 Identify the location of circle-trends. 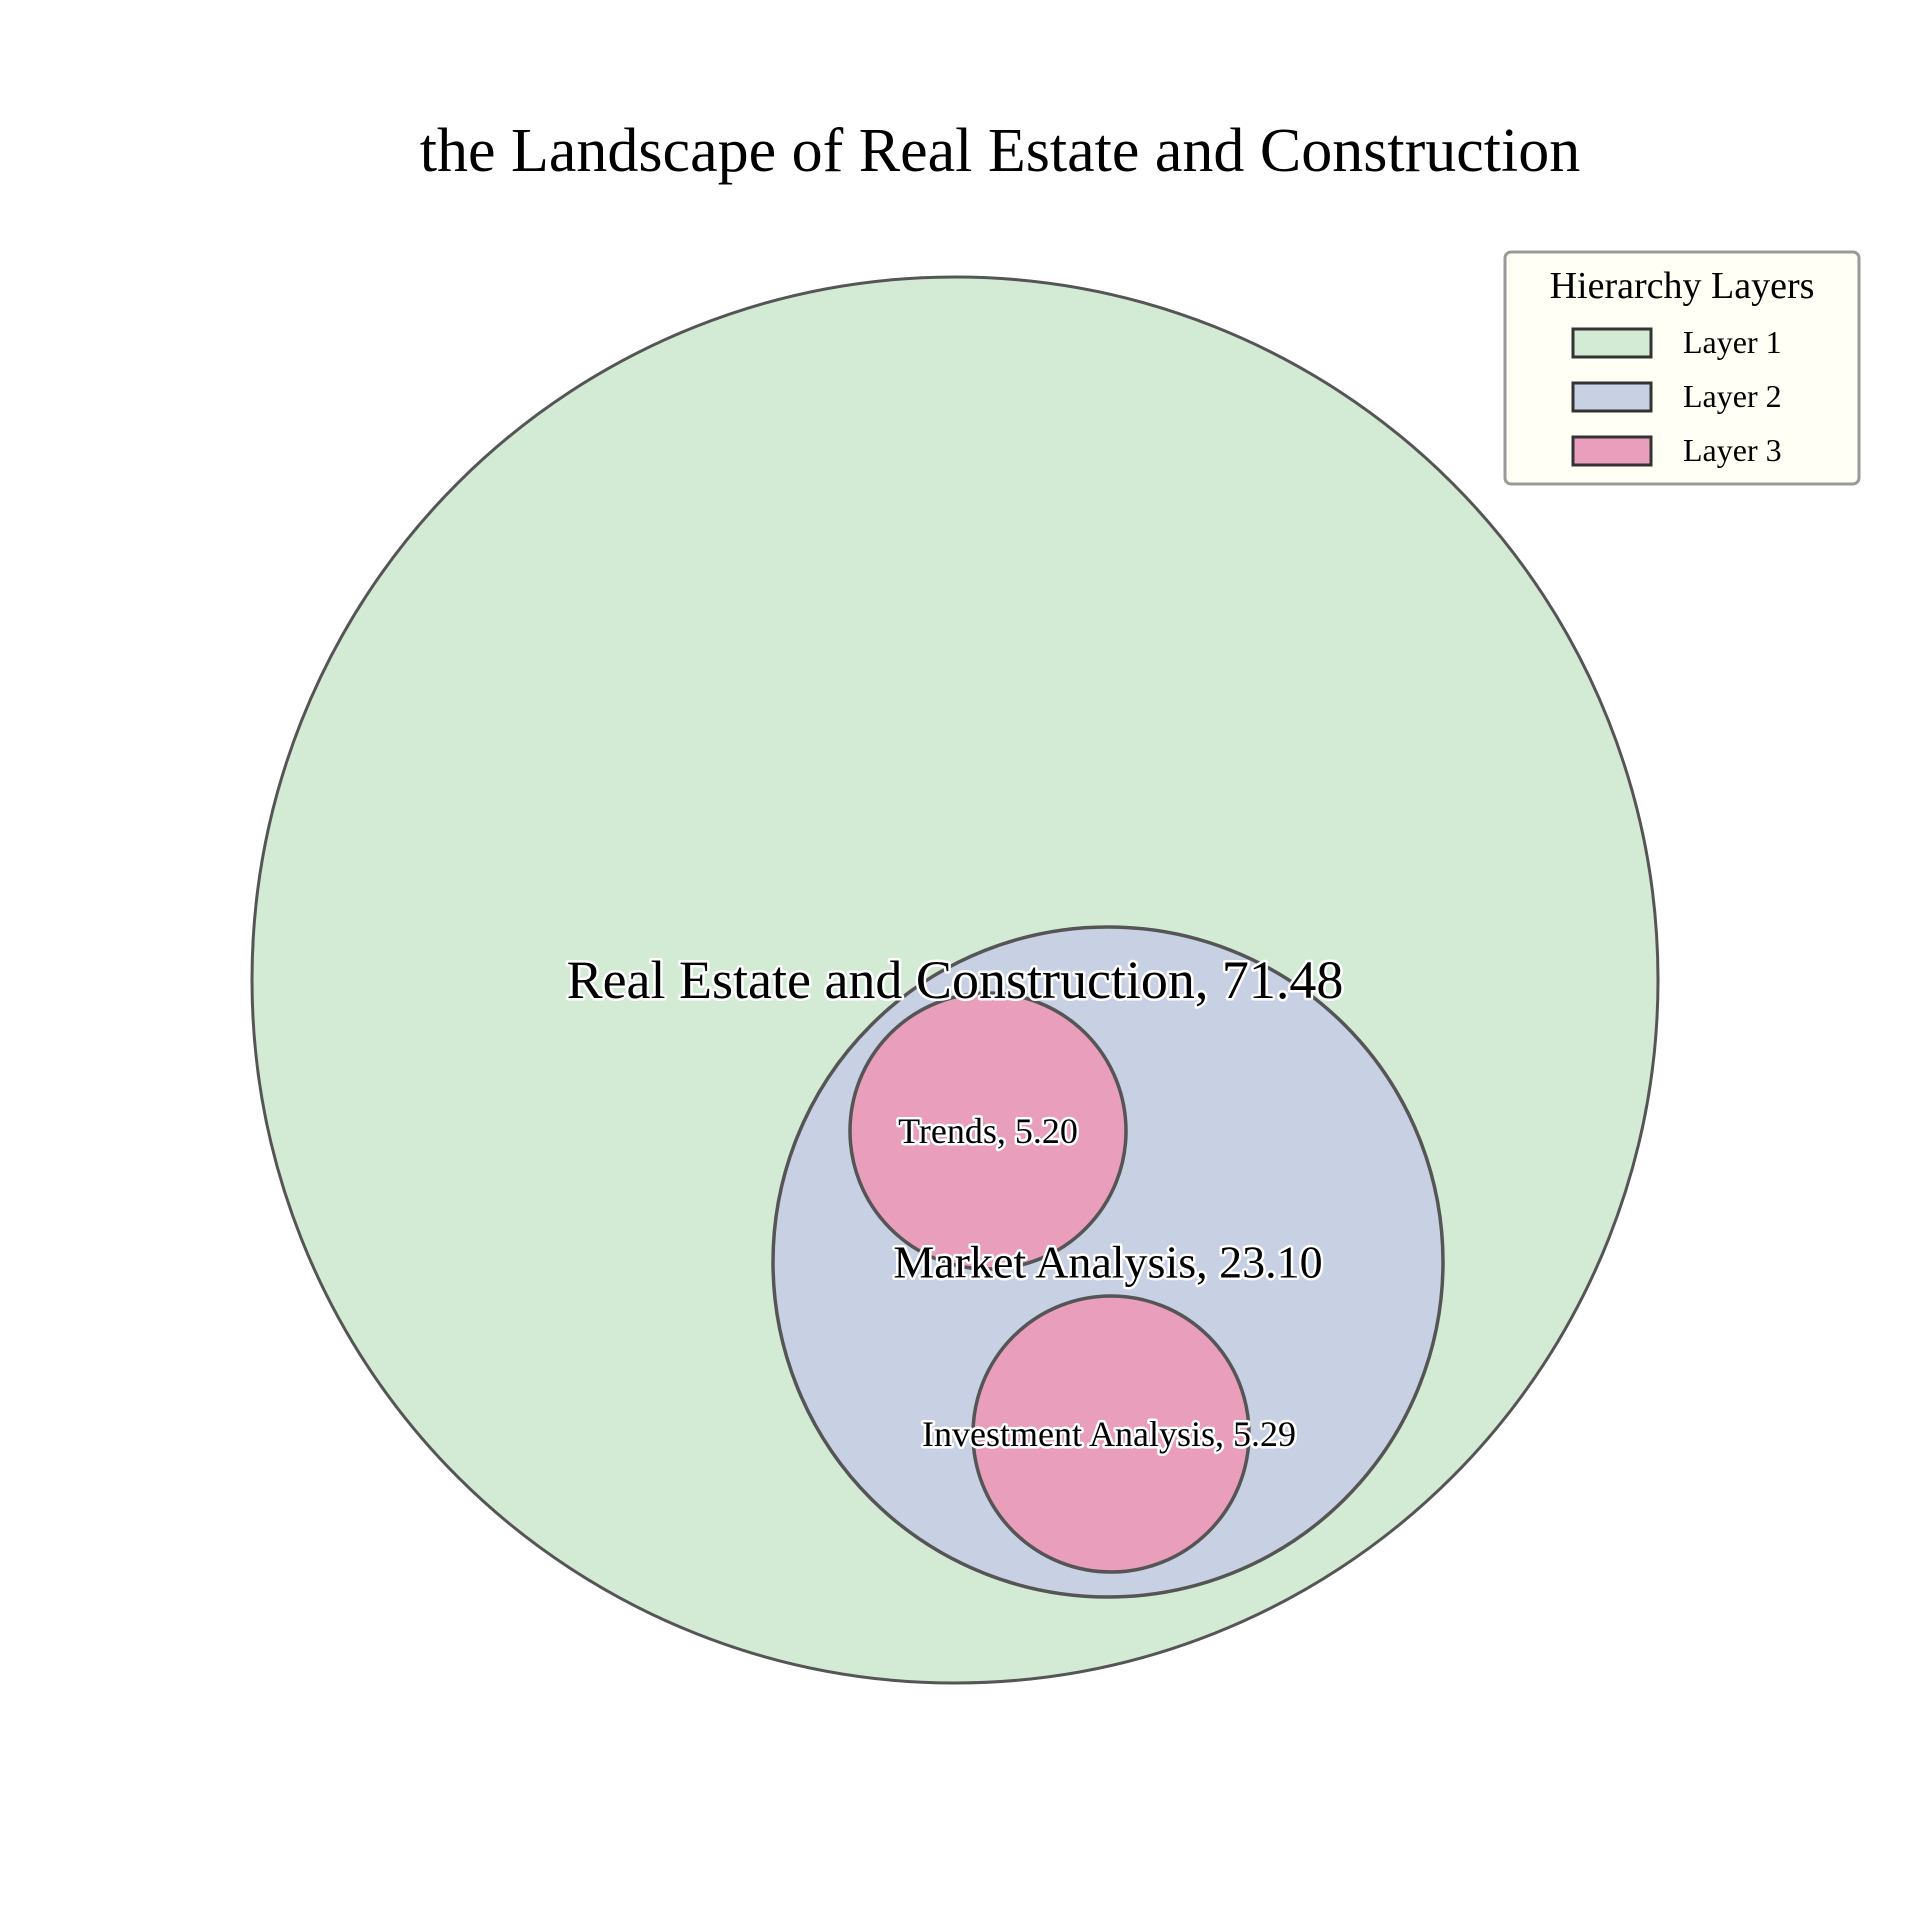
(988, 1131).